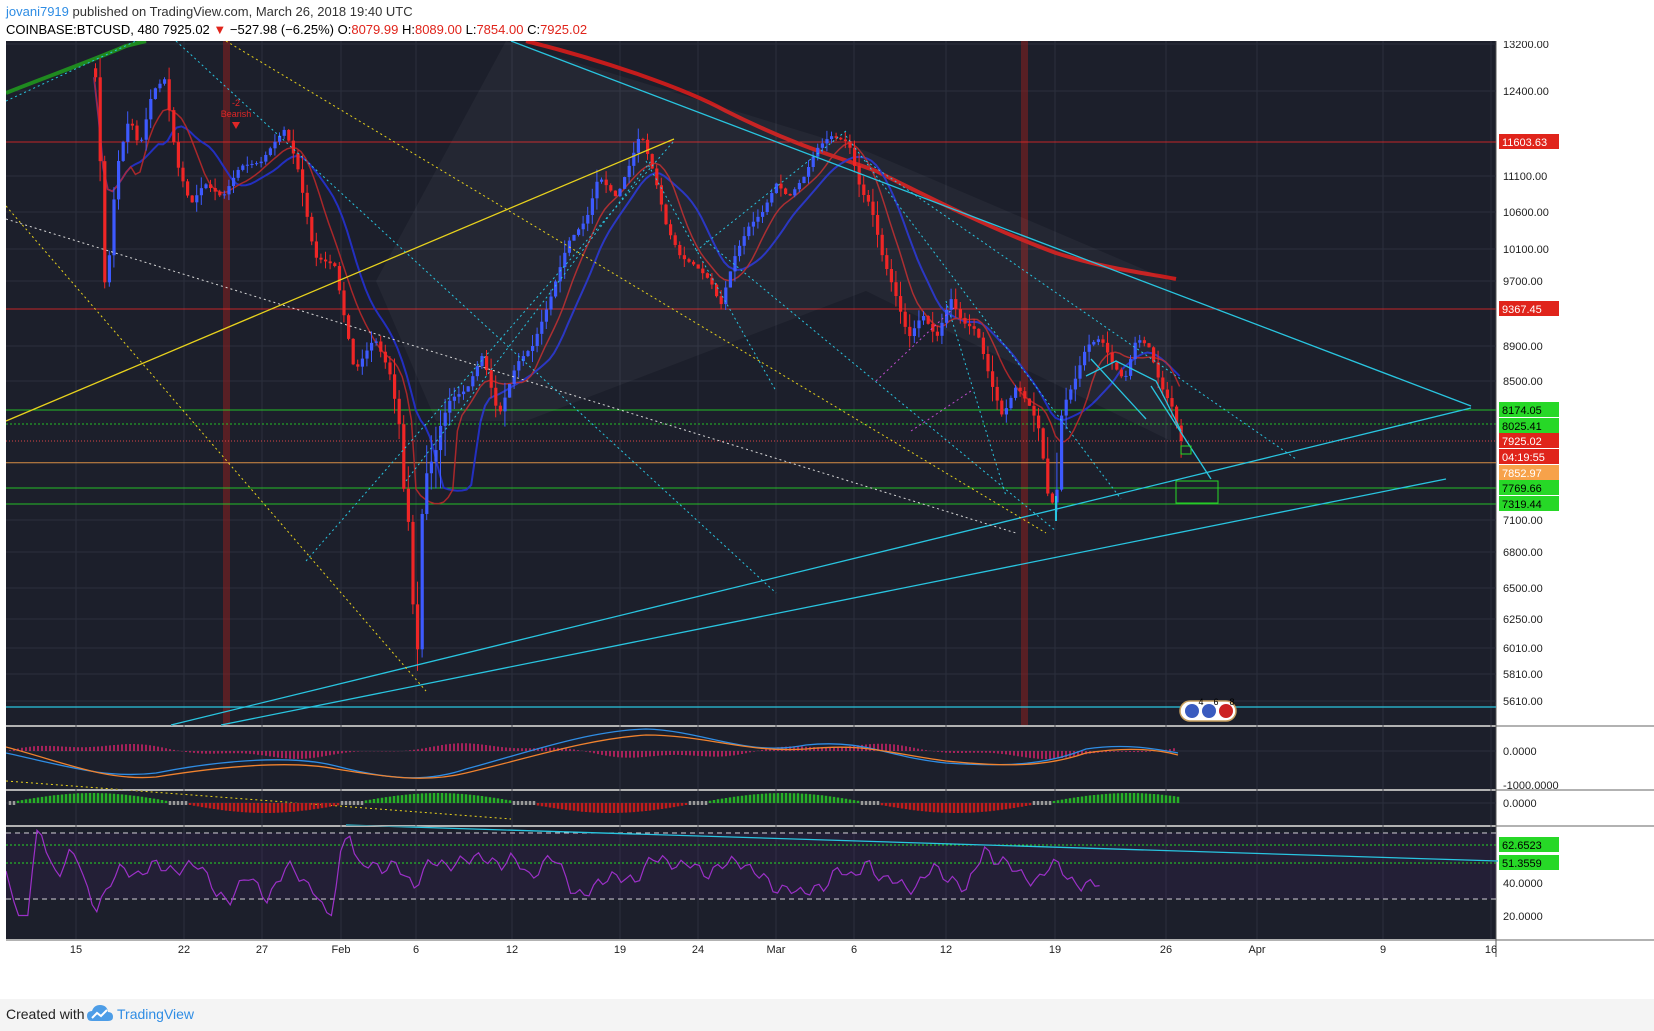 The width and height of the screenshot is (1654, 1031). What do you see at coordinates (751, 758) in the screenshot?
I see `macd-pane` at bounding box center [751, 758].